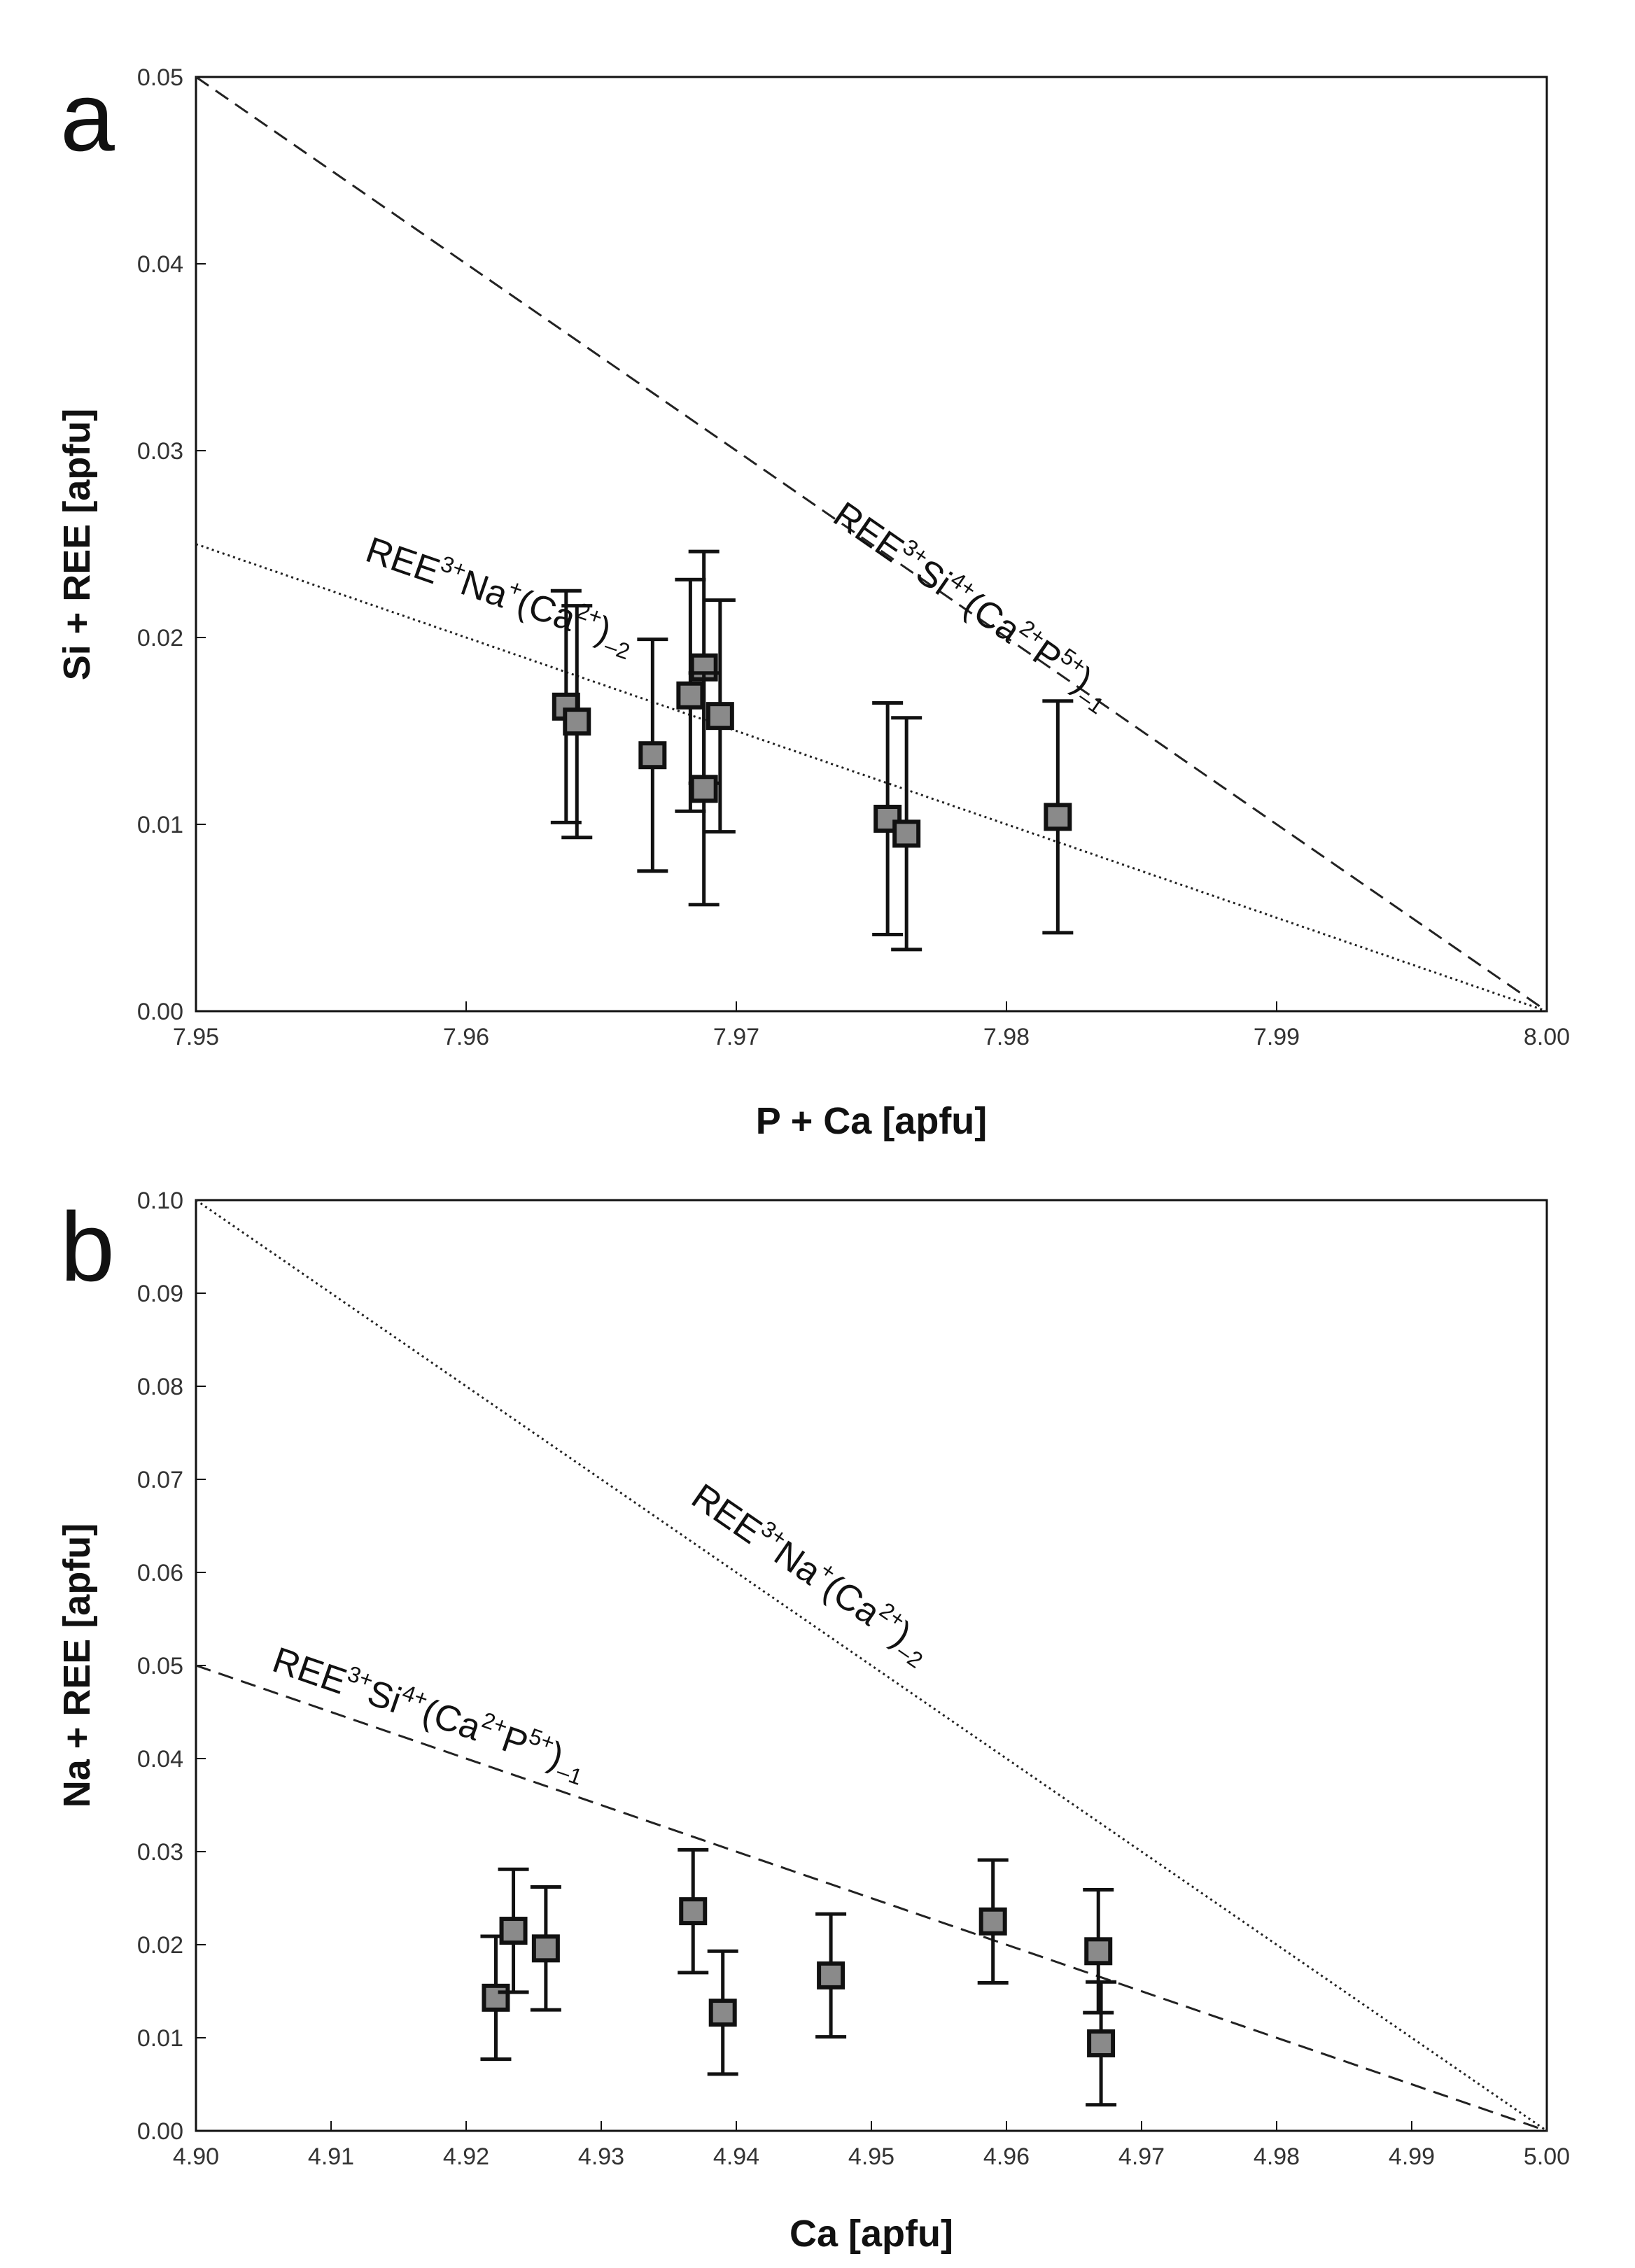 This screenshot has width=1635, height=2268. Describe the element at coordinates (160, 638) in the screenshot. I see `panel-a-y-tick-label: 0.02` at that location.